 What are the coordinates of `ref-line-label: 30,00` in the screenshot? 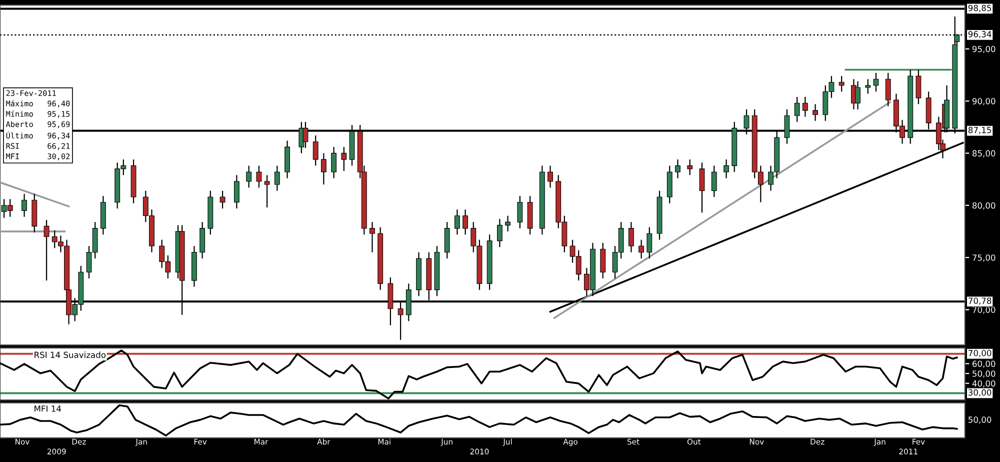 It's located at (980, 392).